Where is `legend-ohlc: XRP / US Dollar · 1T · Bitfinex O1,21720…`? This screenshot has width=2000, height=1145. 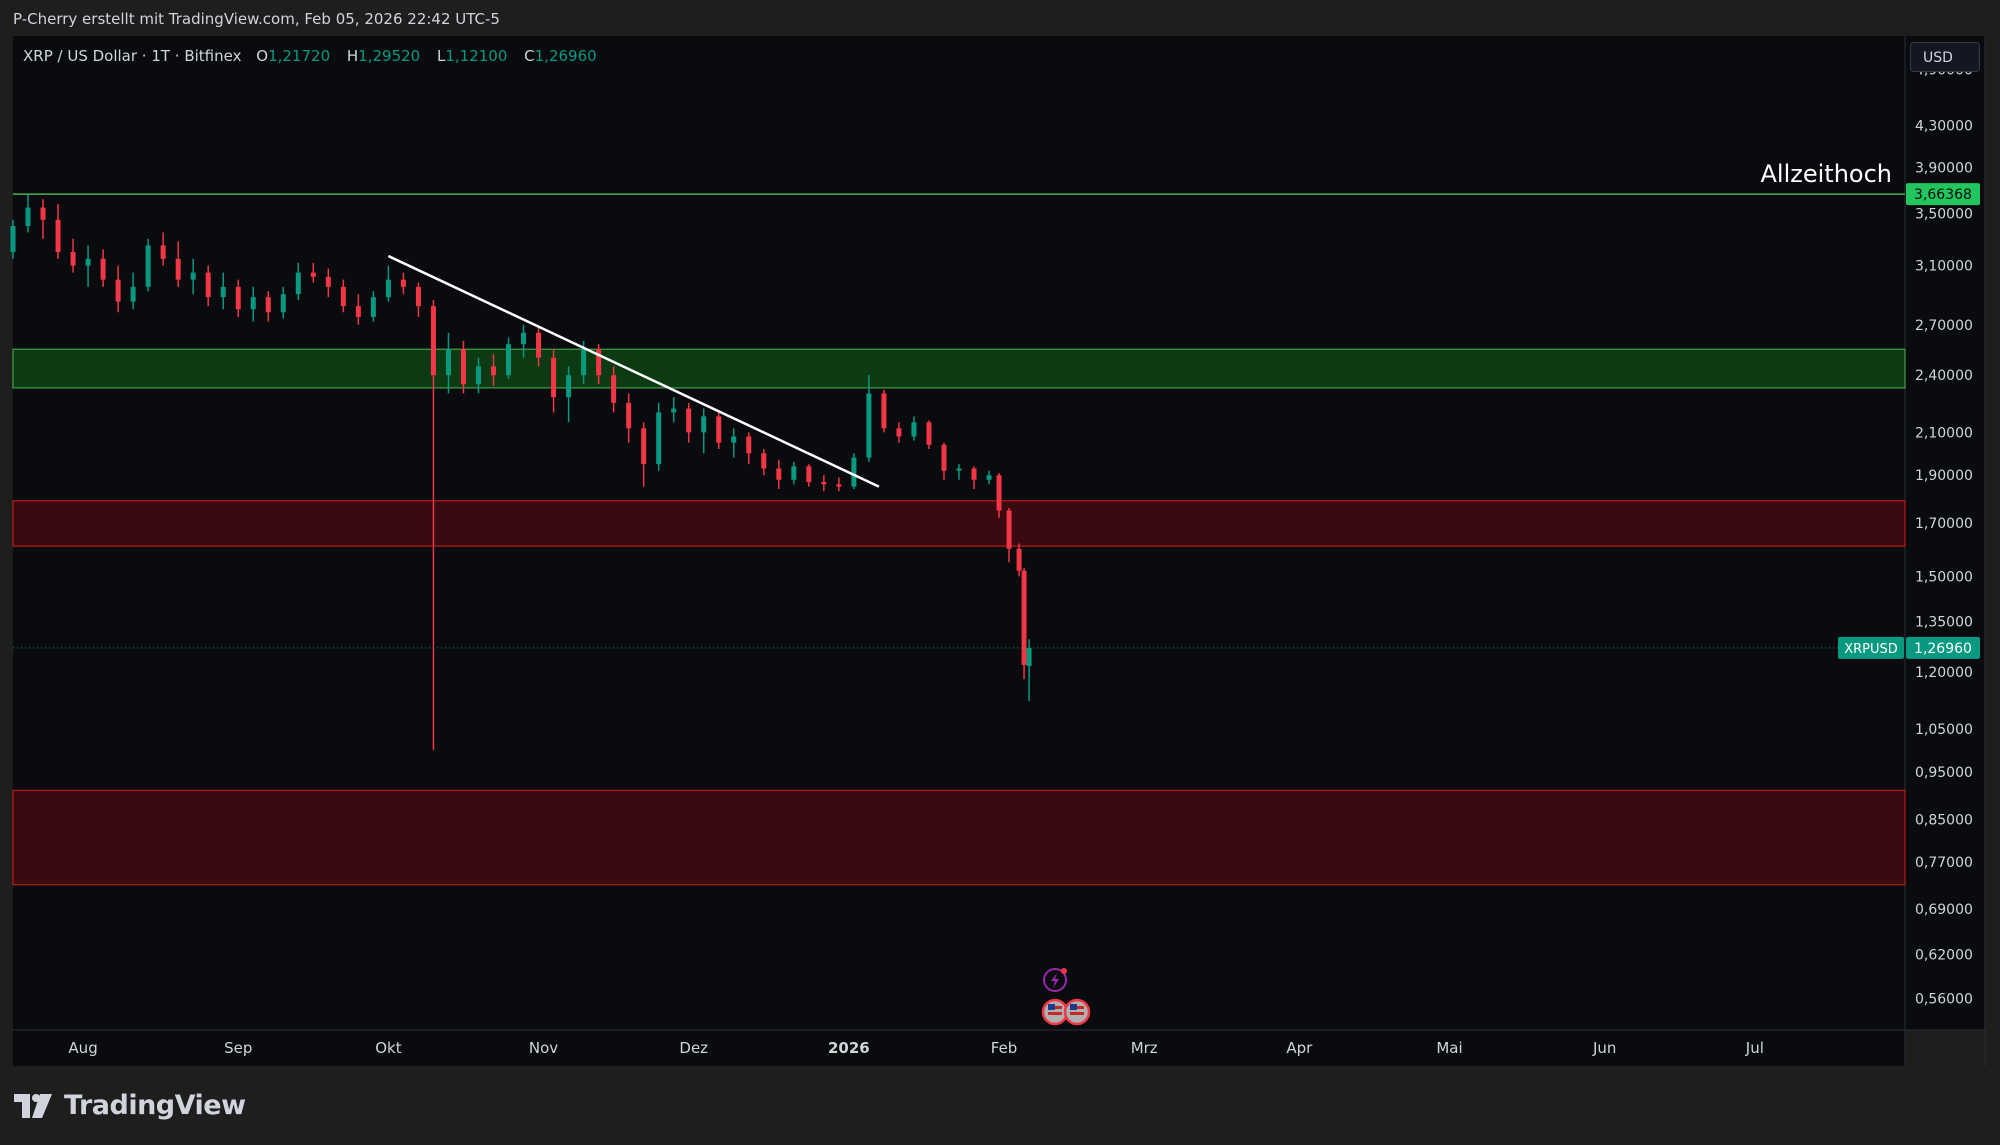
legend-ohlc: XRP / US Dollar · 1T · Bitfinex O1,21720… is located at coordinates (316, 56).